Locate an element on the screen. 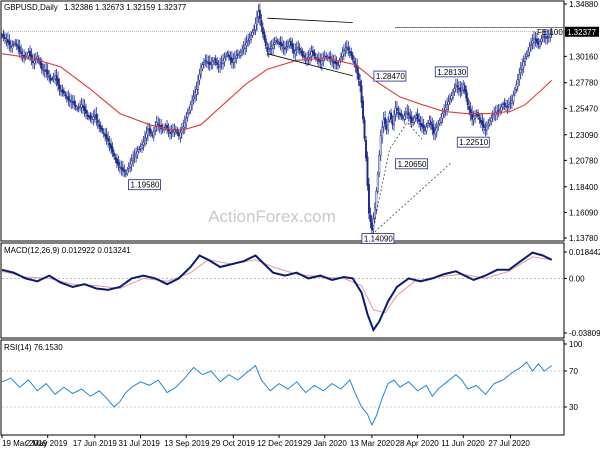 This screenshot has height=450, width=600. rsi-y-tick-label: 30 is located at coordinates (573, 407).